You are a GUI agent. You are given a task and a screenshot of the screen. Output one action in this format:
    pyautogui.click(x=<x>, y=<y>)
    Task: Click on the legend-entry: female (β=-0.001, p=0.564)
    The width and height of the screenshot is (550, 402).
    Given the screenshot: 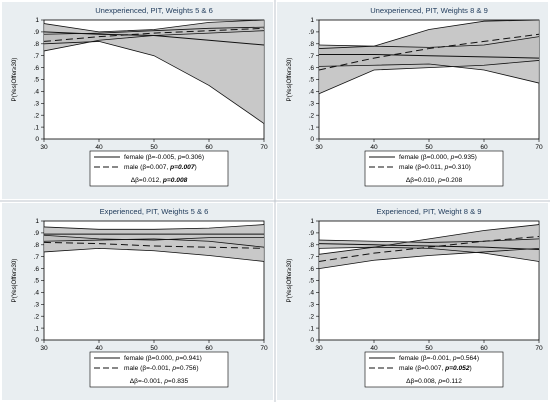 What is the action you would take?
    pyautogui.click(x=439, y=358)
    